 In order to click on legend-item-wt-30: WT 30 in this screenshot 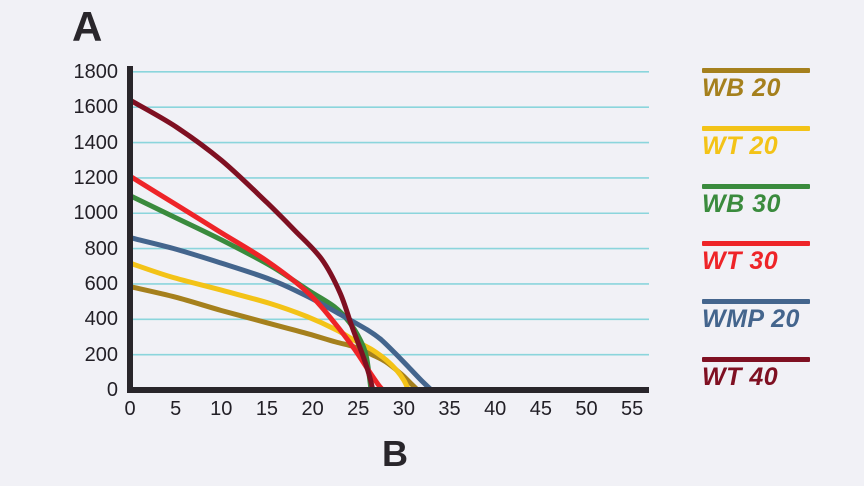, I will do `click(777, 258)`.